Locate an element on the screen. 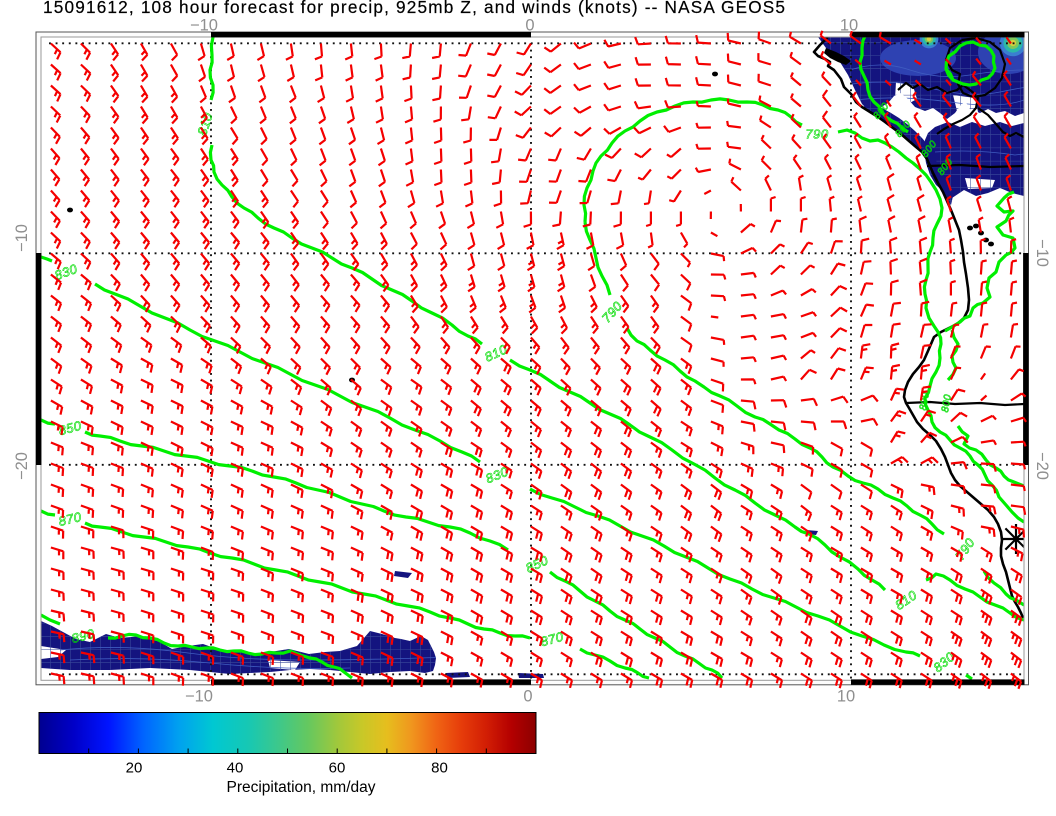 This screenshot has height=816, width=1056. svg-text: 890 is located at coordinates (83, 636).